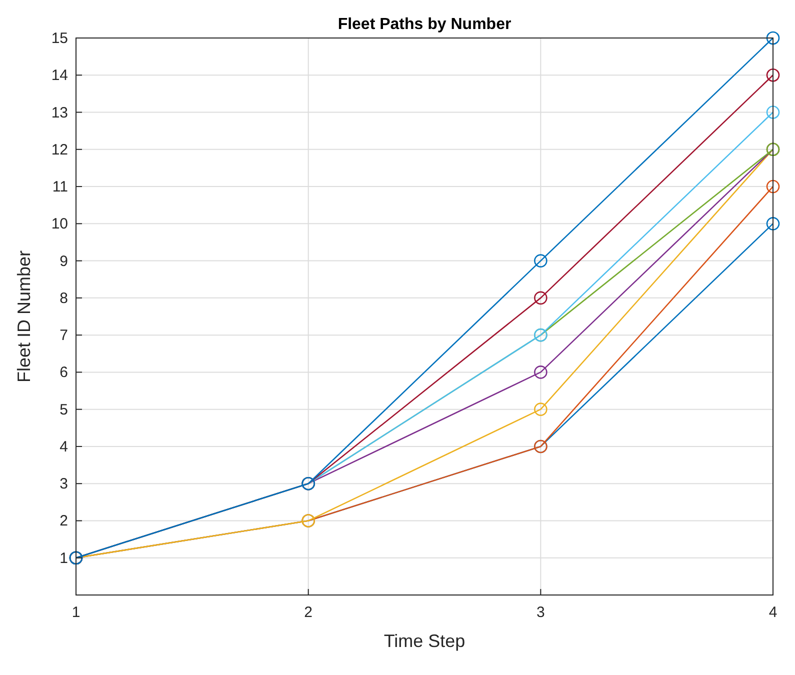  I want to click on y-tick-label: 6, so click(64, 373).